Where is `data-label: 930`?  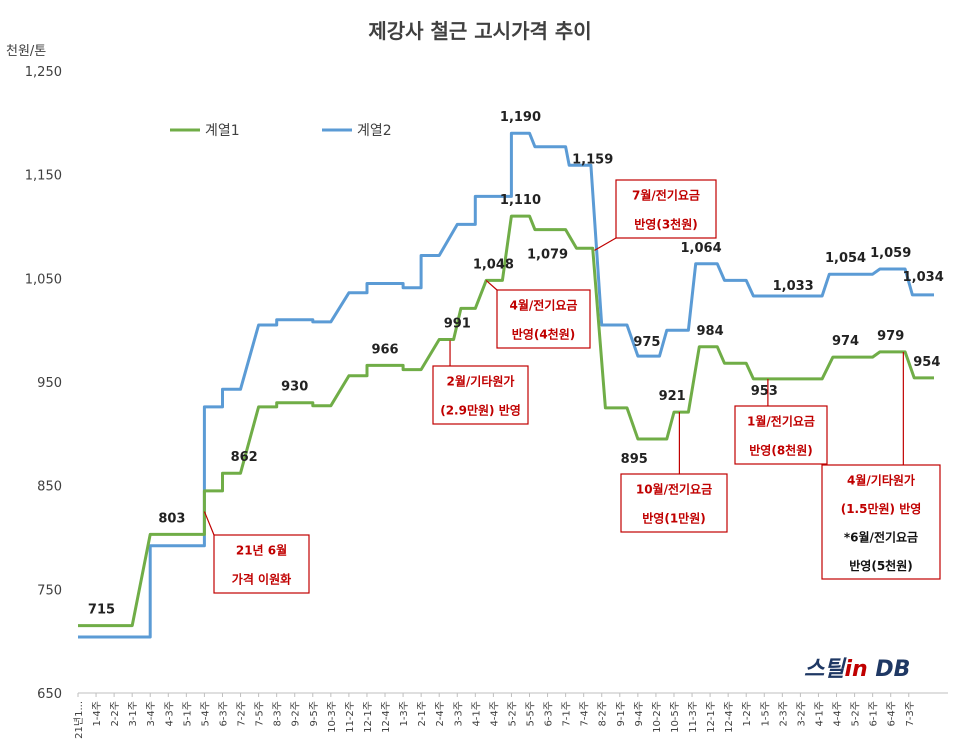 data-label: 930 is located at coordinates (294, 387).